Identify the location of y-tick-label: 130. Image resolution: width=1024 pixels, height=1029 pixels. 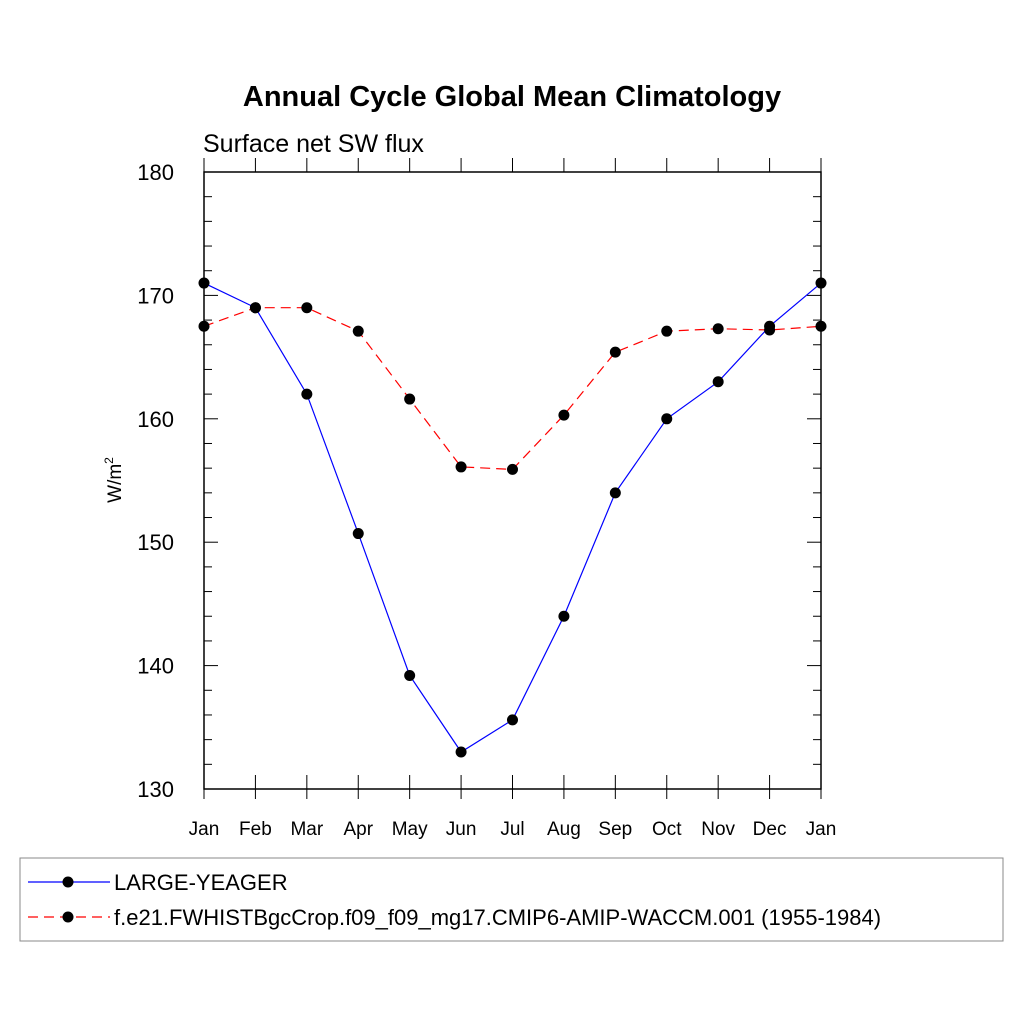
(155, 789).